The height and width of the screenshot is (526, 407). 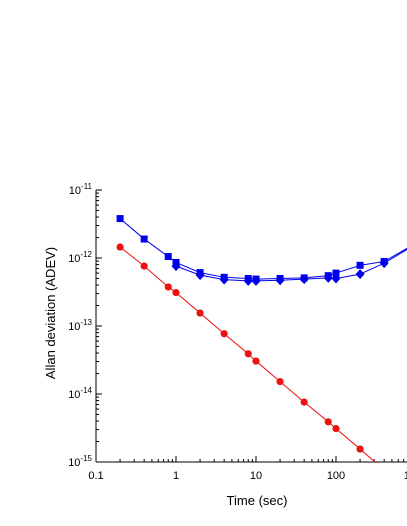 I want to click on x-tick-label: 1000, so click(x=405, y=476).